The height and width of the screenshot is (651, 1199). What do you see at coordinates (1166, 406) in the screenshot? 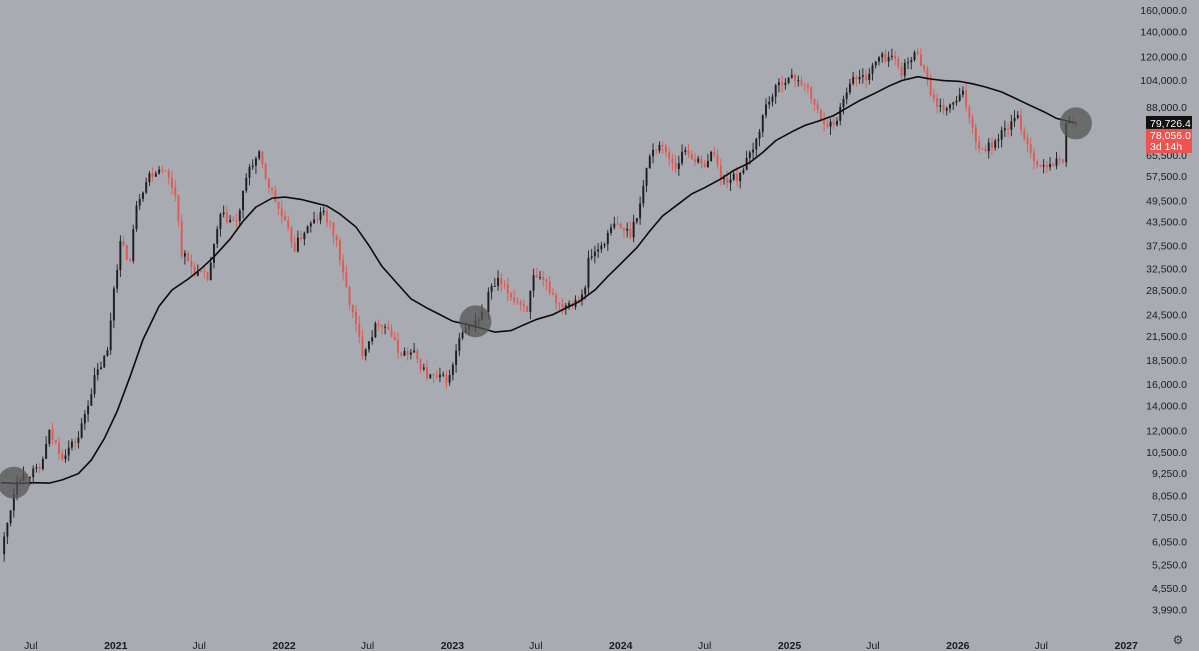
I see `y-tick-label: 14,000.0` at bounding box center [1166, 406].